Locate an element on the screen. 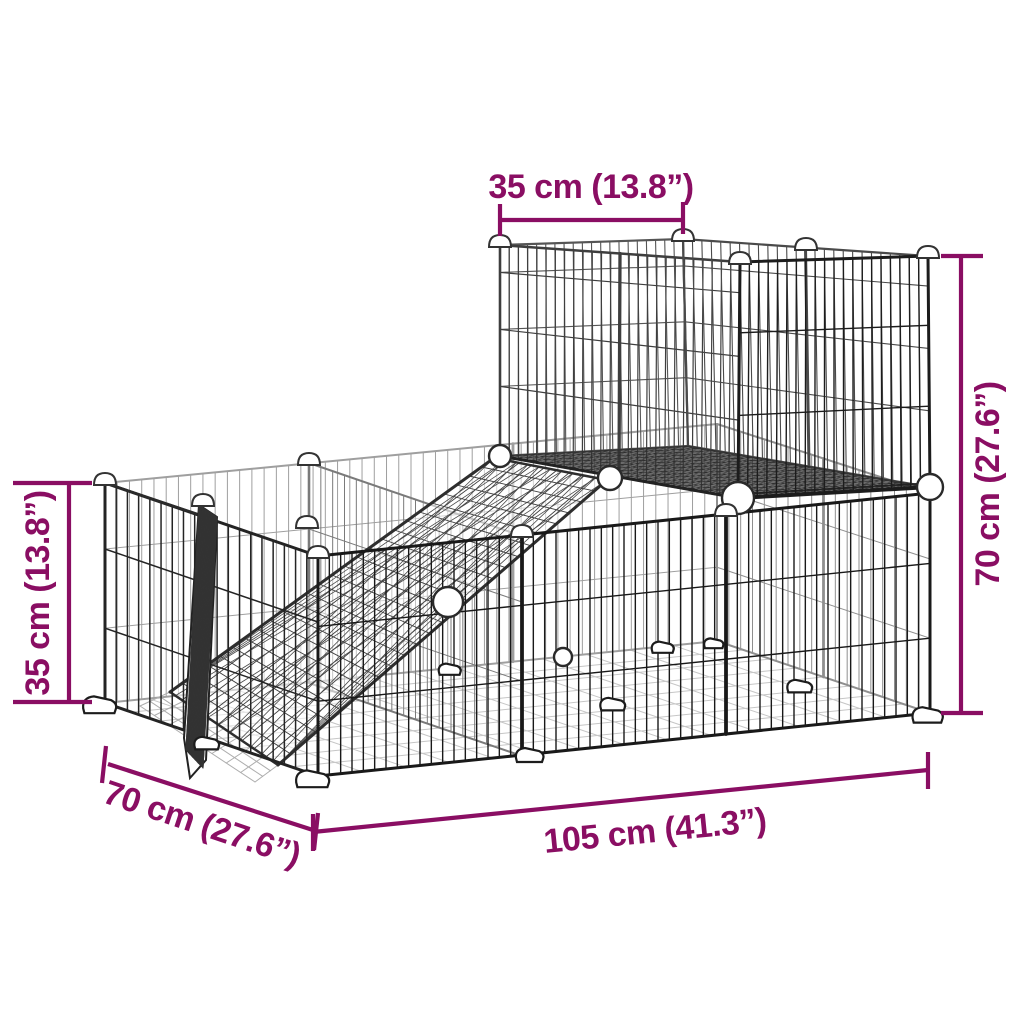 Image resolution: width=1024 pixels, height=1024 pixels. cage-open-door is located at coordinates (200, 642).